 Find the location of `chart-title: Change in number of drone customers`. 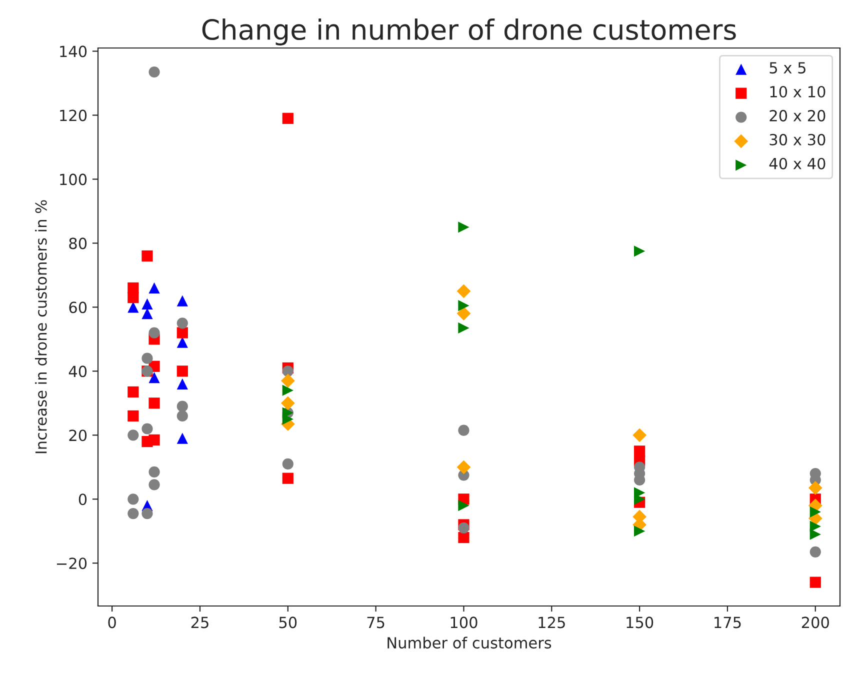

chart-title: Change in number of drone customers is located at coordinates (469, 32).